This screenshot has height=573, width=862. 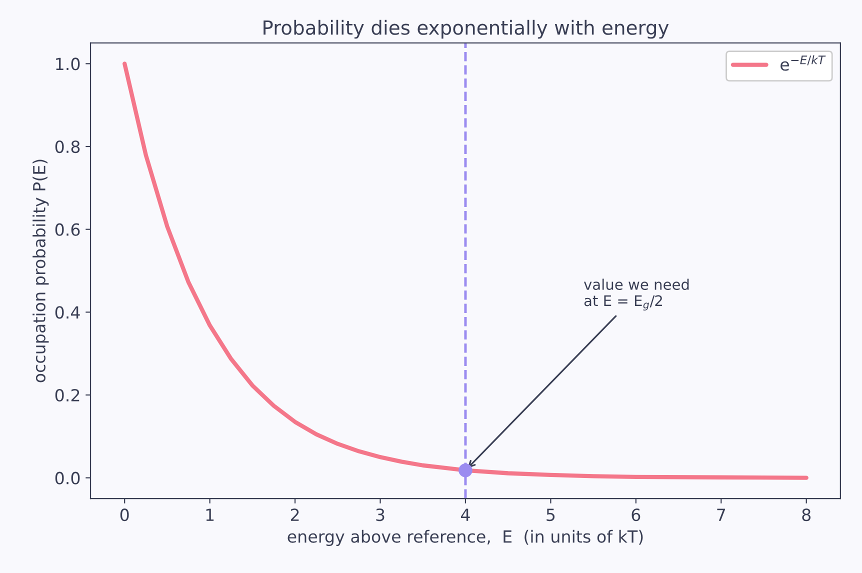 What do you see at coordinates (67, 229) in the screenshot?
I see `y-tick-label: 0.6` at bounding box center [67, 229].